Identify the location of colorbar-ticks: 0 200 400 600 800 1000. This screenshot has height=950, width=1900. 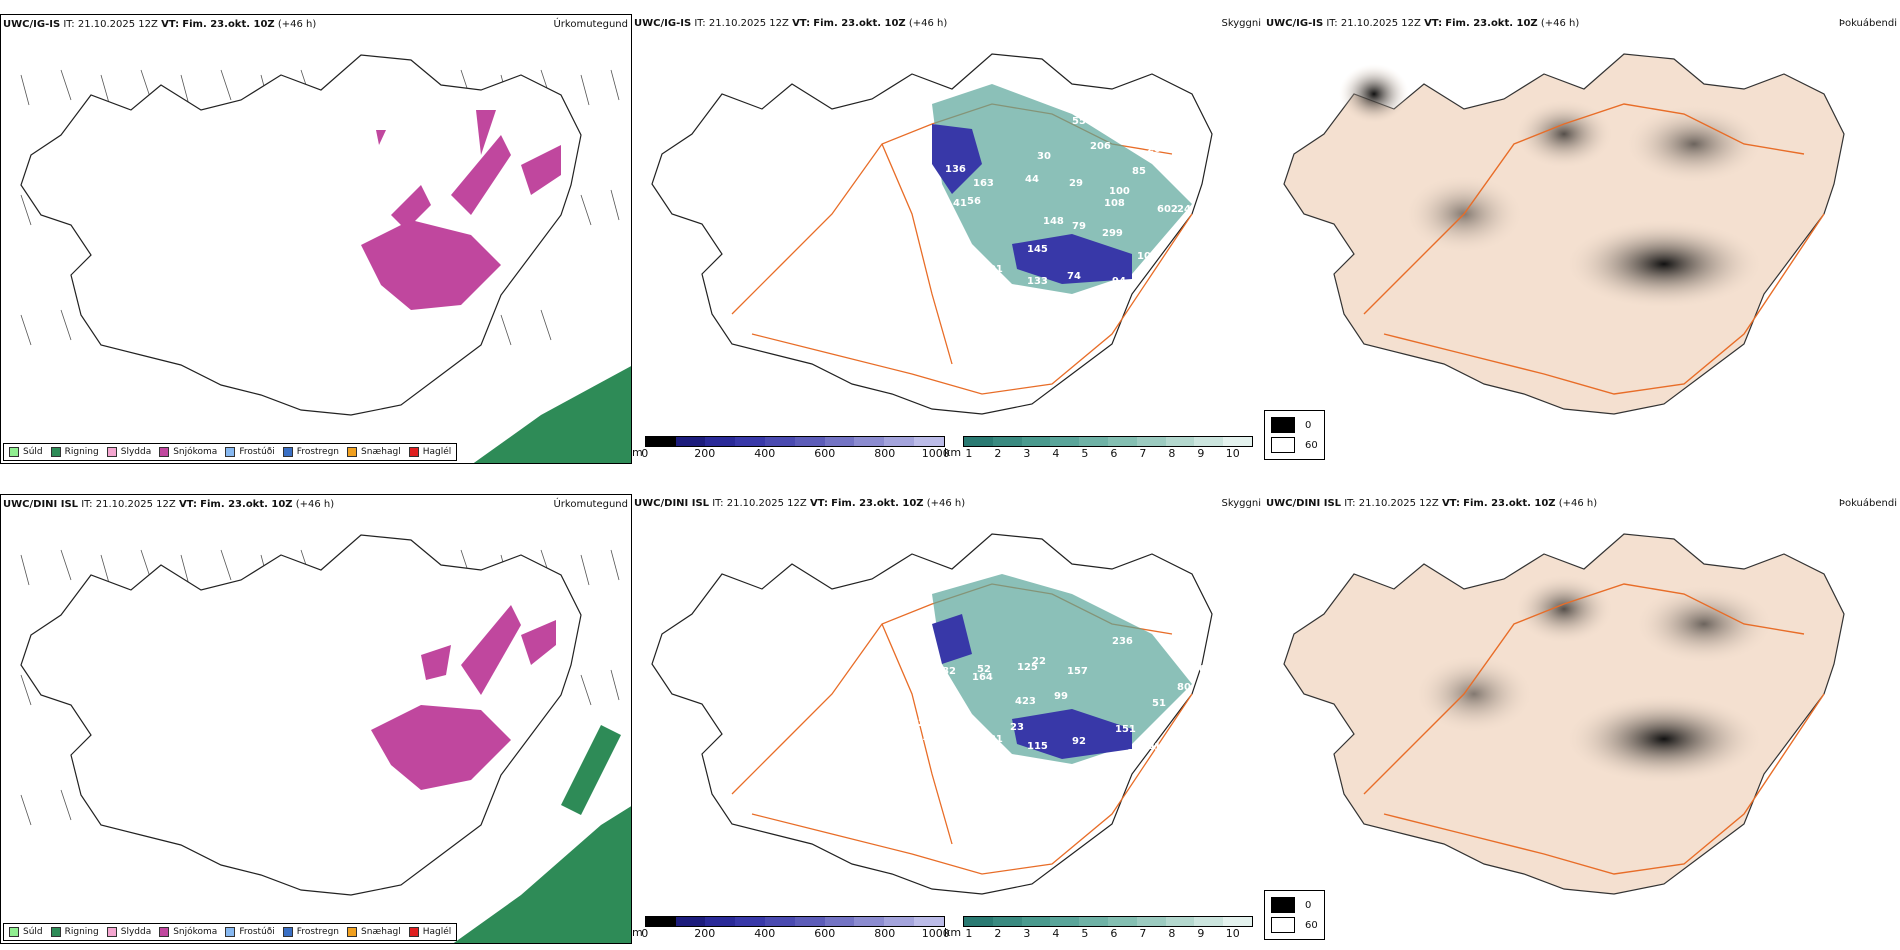
(795, 933).